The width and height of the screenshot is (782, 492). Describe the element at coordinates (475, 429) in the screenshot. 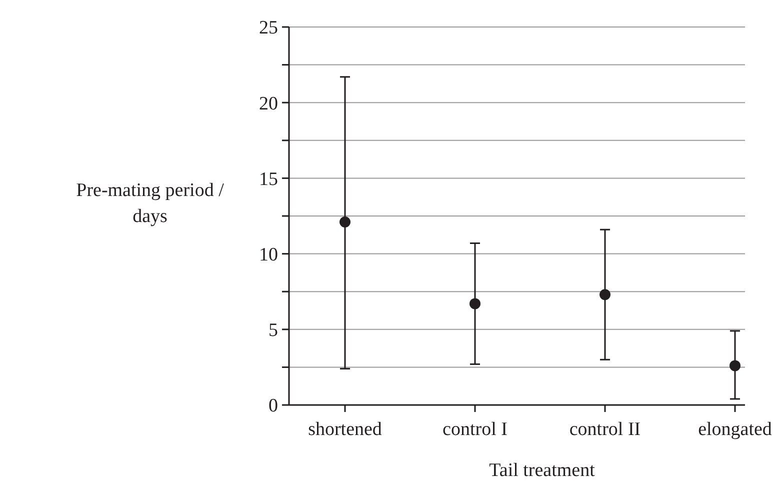

I see `x-tick-label: control I` at that location.